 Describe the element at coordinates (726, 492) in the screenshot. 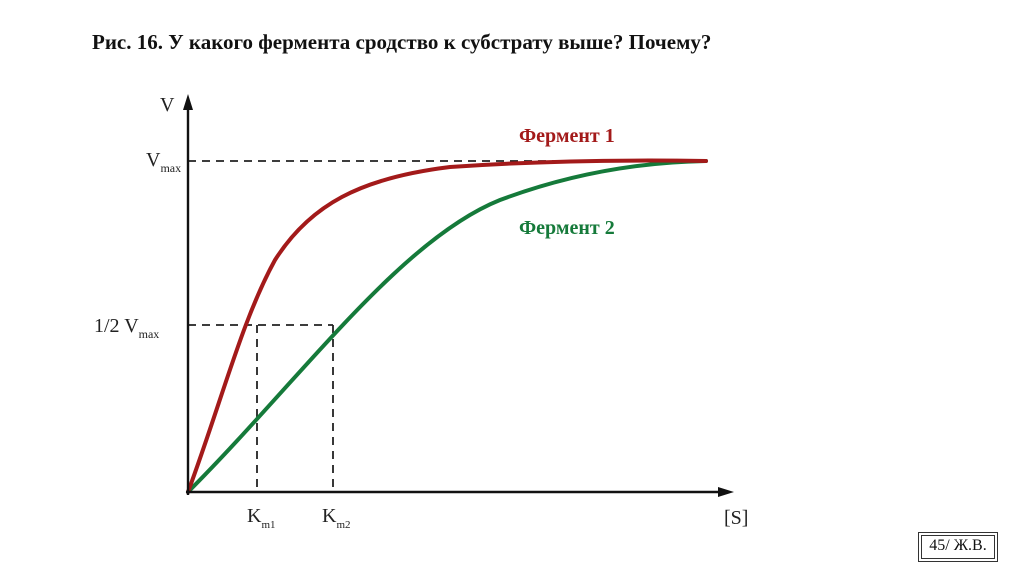

I see `x-axis-arrow` at that location.